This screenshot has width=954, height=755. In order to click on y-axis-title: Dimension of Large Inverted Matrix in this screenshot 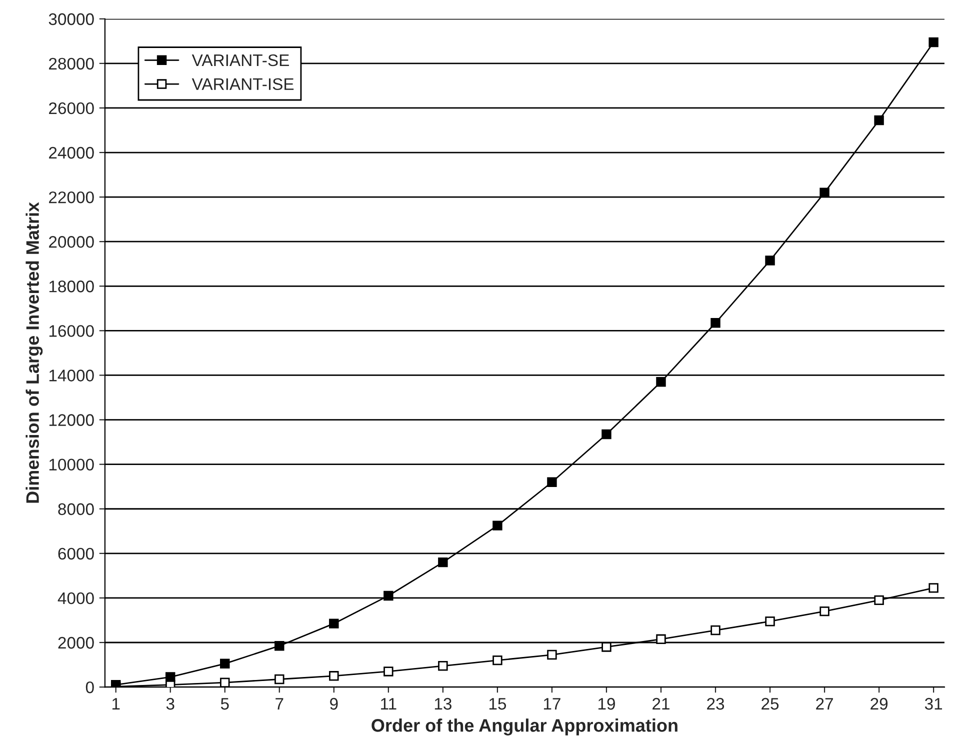, I will do `click(34, 352)`.